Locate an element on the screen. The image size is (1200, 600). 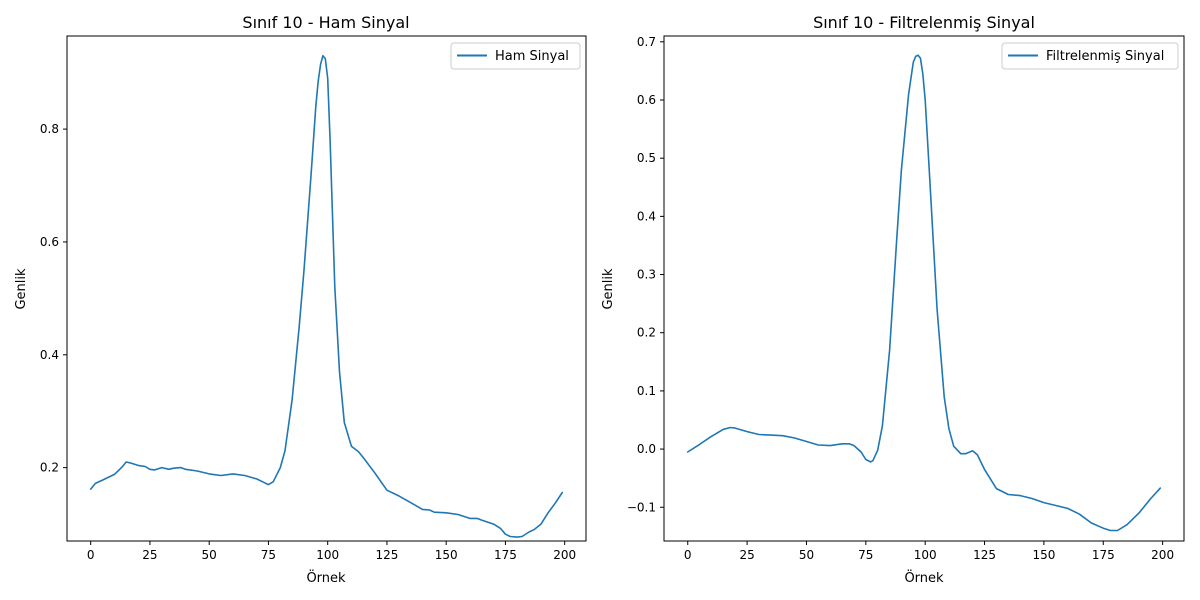
legend-label: Filtrelenmiş Sinyal is located at coordinates (1105, 56).